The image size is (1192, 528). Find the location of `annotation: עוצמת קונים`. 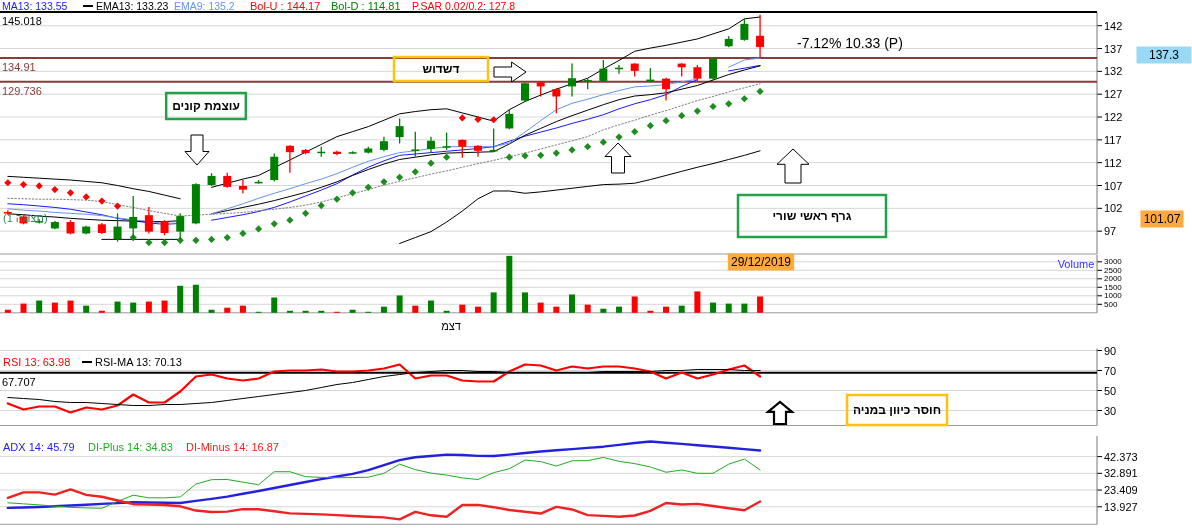

annotation: עוצמת קונים is located at coordinates (206, 106).